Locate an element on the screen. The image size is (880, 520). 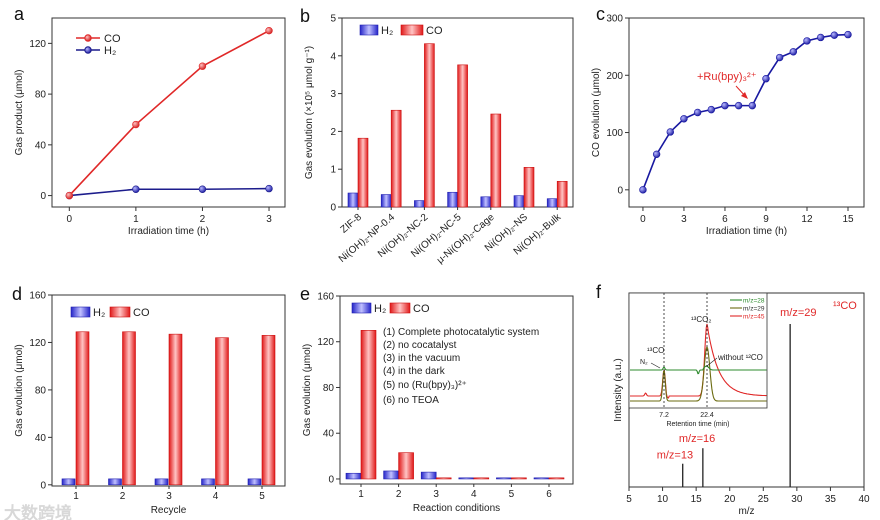
x-tick-label-e: 3 is located at coordinates (436, 494).